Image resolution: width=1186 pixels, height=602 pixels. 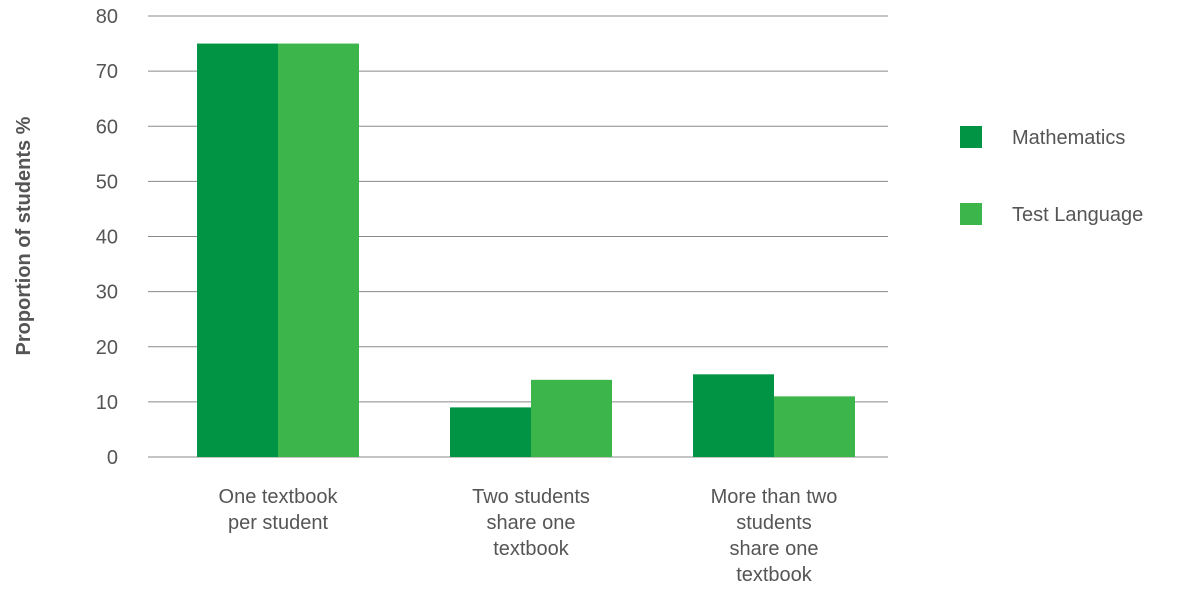 What do you see at coordinates (112, 458) in the screenshot?
I see `y-tick-label: 0` at bounding box center [112, 458].